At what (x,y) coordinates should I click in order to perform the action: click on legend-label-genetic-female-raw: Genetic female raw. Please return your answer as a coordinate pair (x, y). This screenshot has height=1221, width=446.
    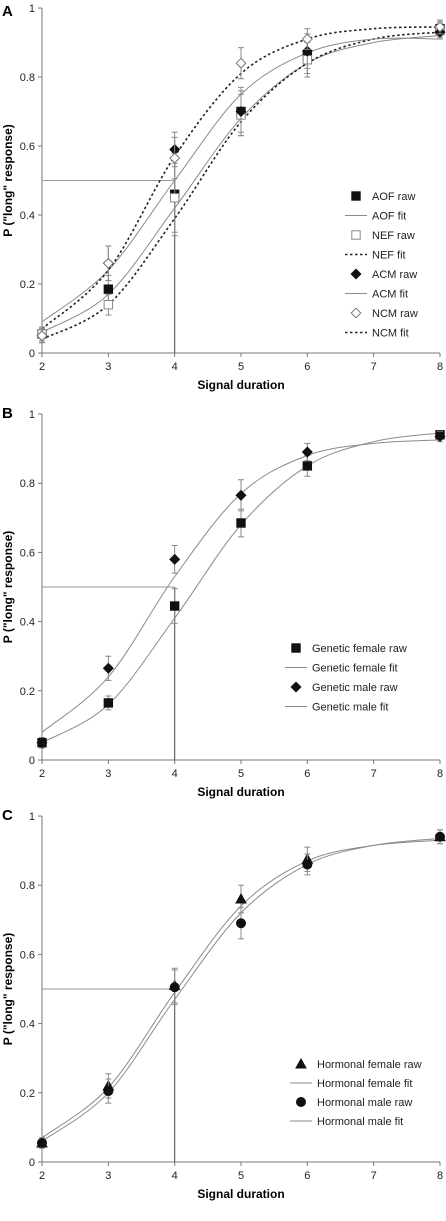
    Looking at the image, I should click on (359, 649).